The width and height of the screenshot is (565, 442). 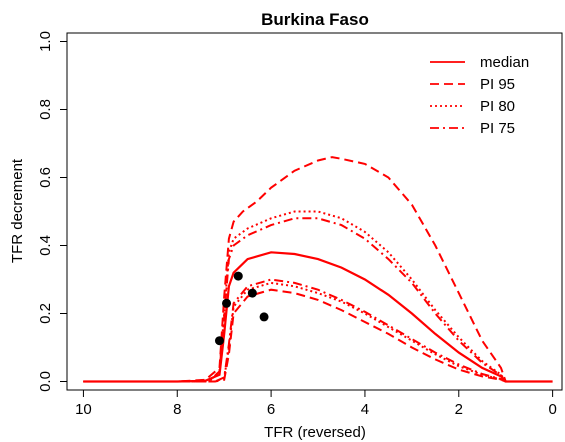 I want to click on x-tick-label: 10, so click(x=83, y=409).